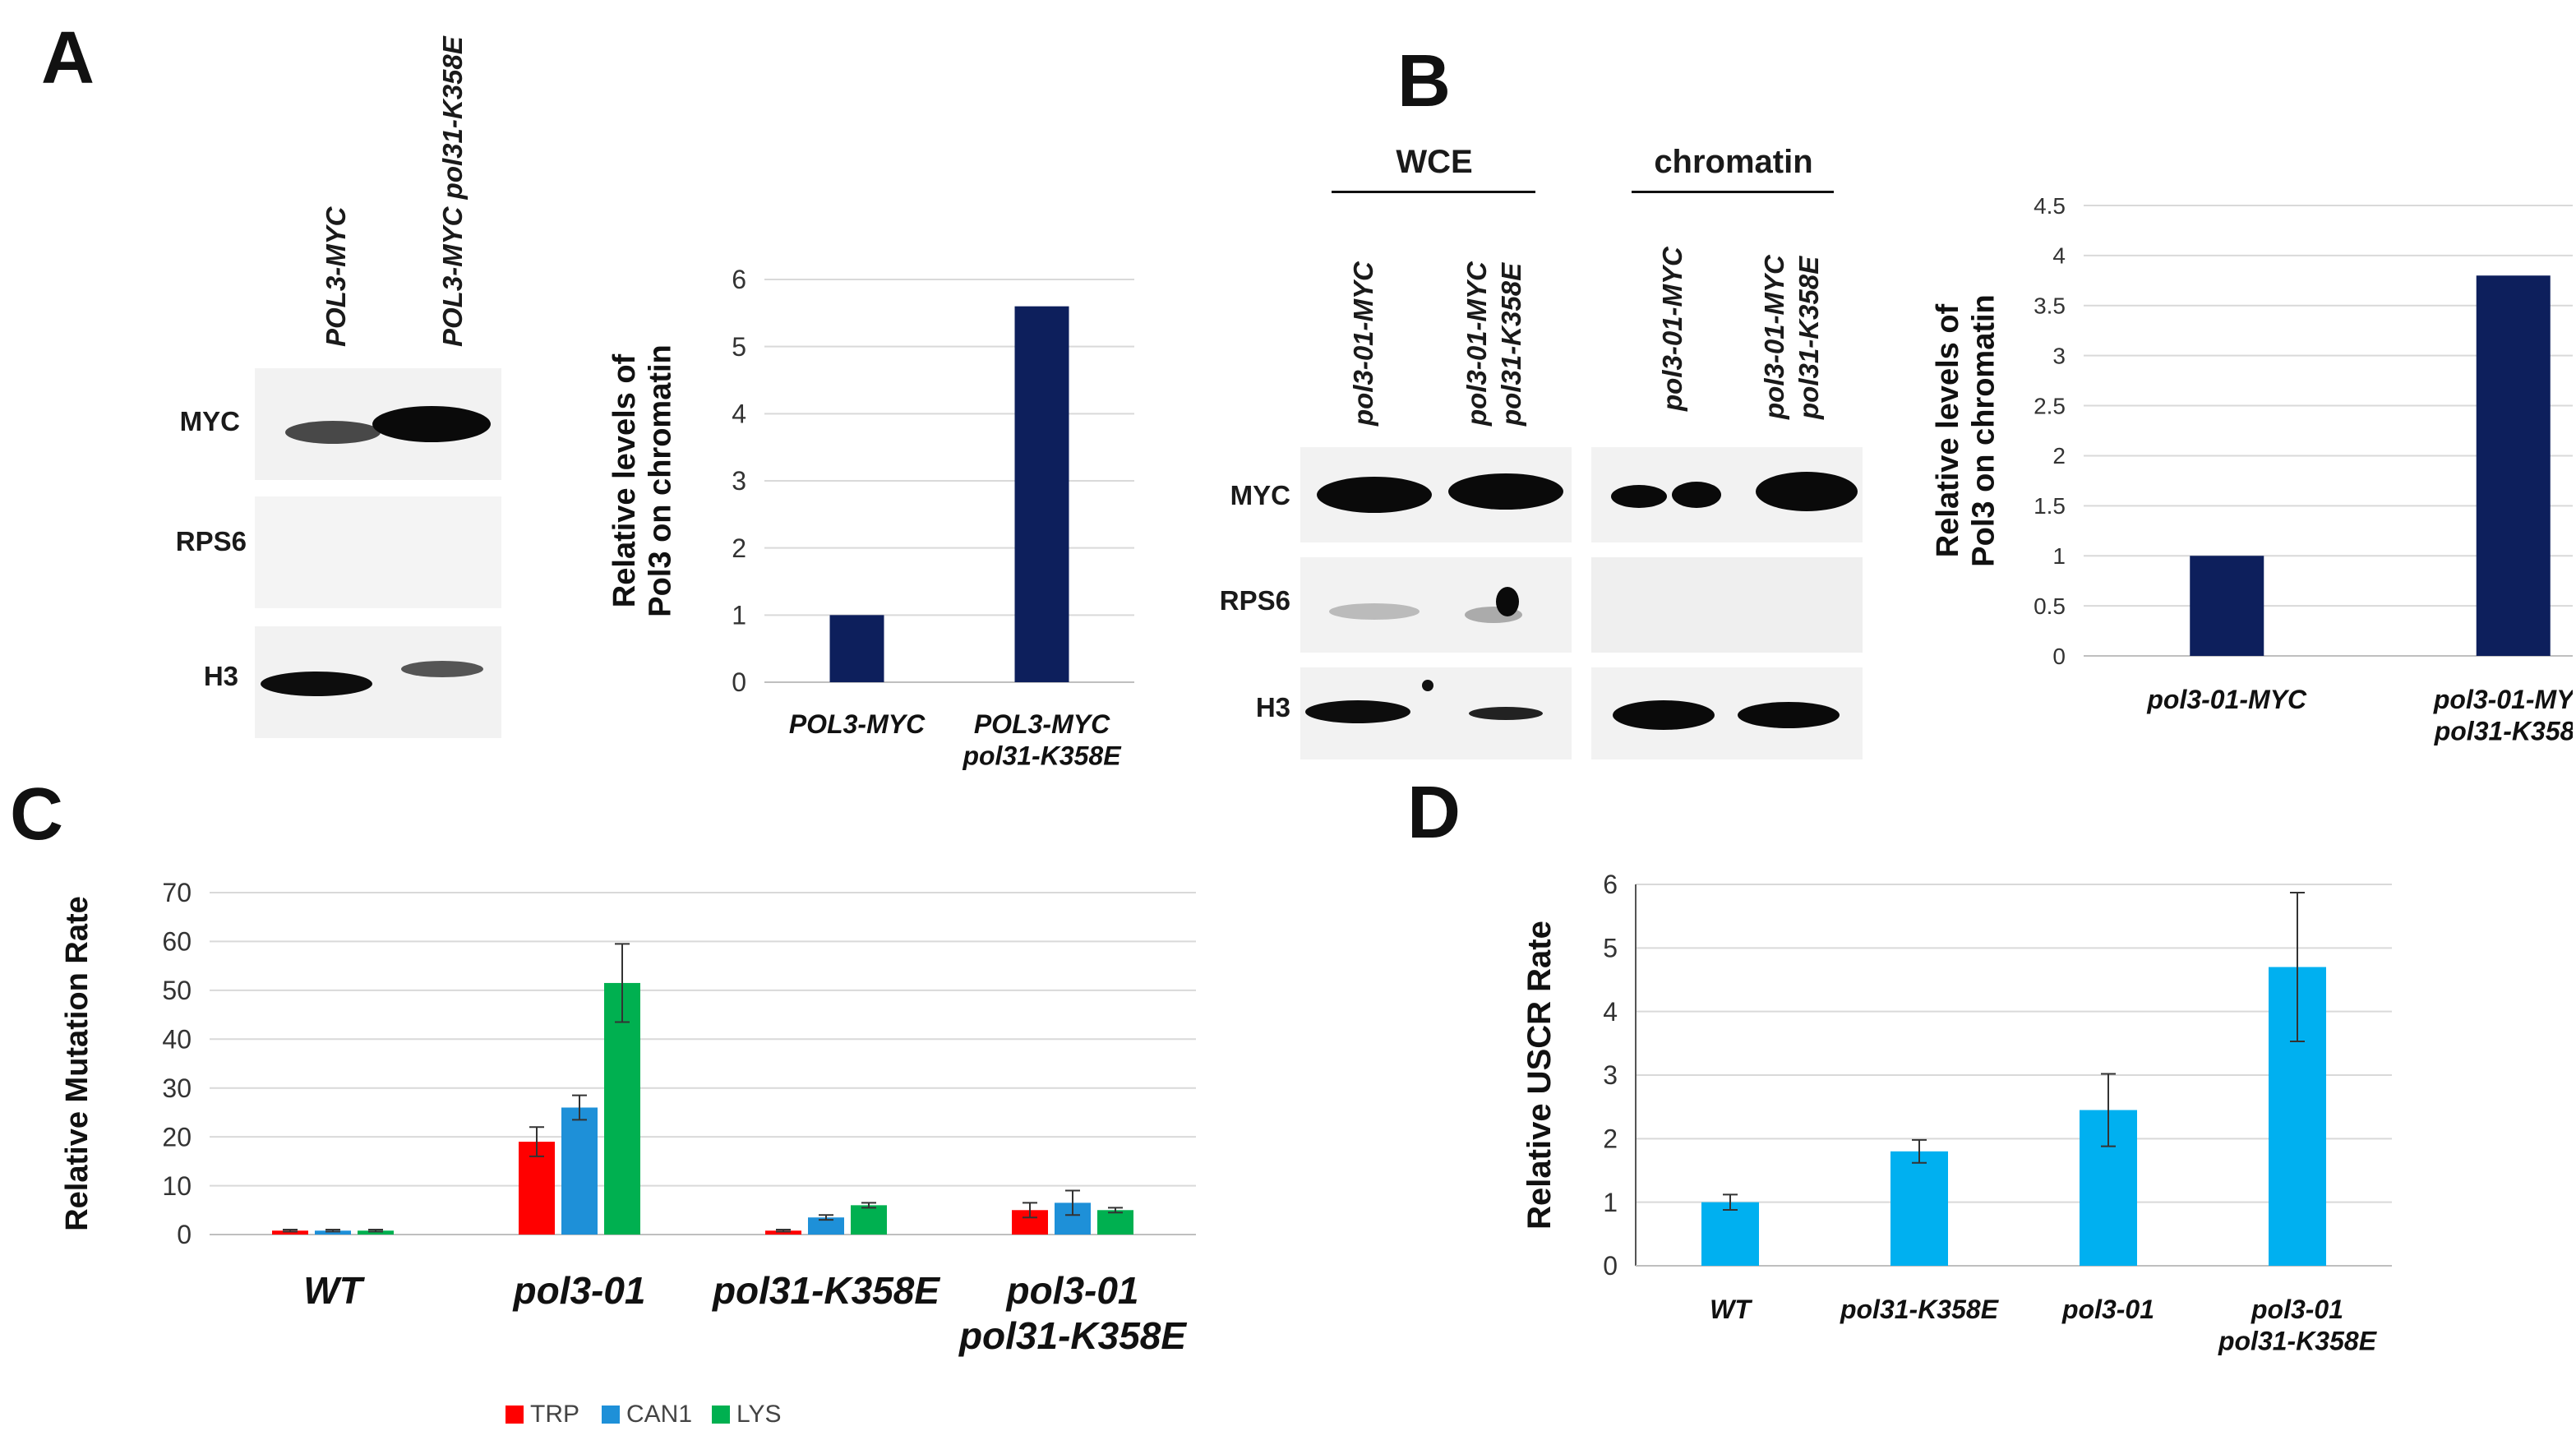  Describe the element at coordinates (1436, 605) in the screenshot. I see `blot-b-wce-rps6` at that location.